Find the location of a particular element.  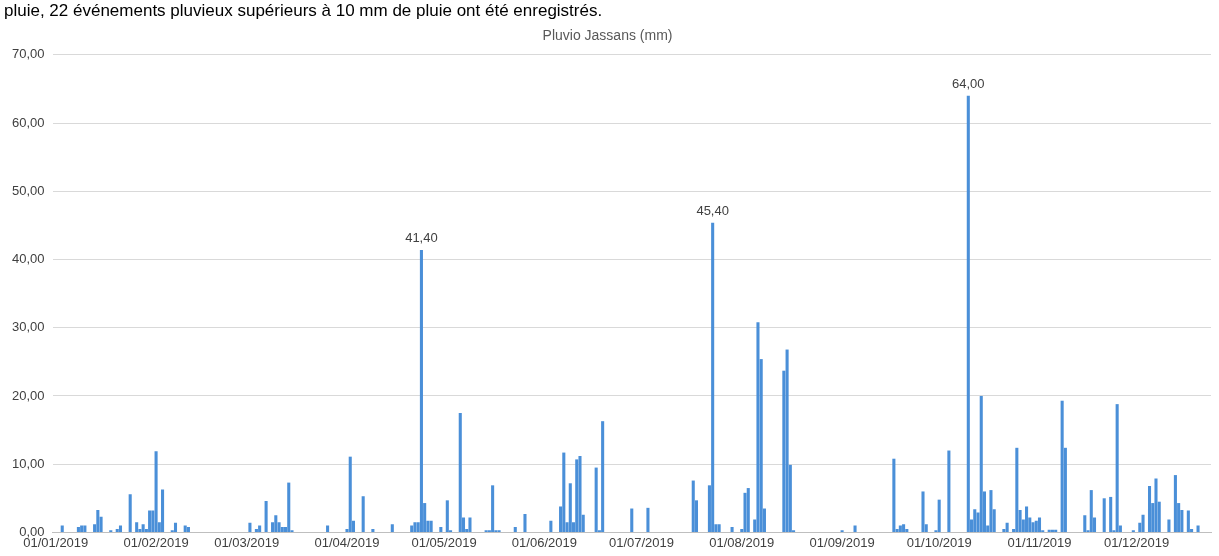

y-tick-label: 60,00 is located at coordinates (28, 122).